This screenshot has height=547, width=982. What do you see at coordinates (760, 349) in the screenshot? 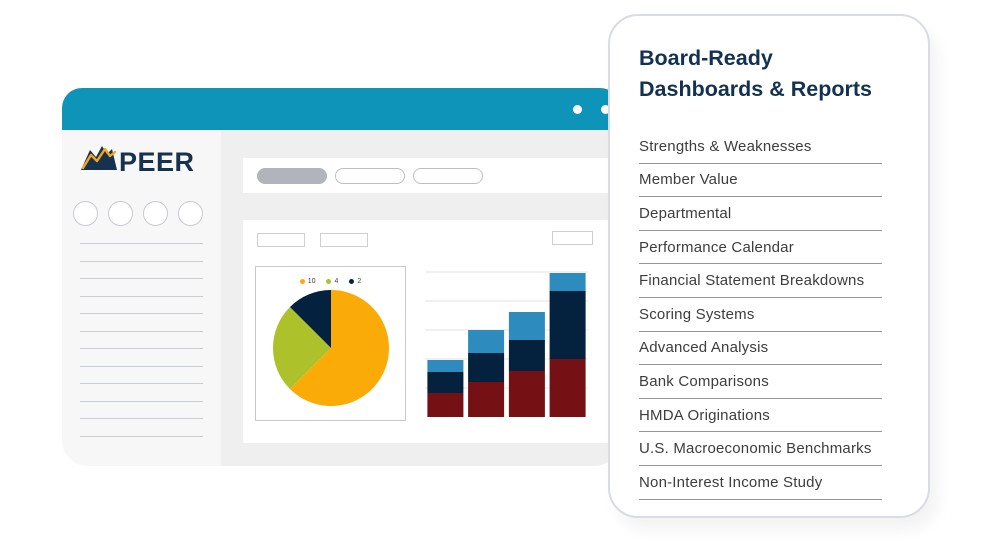
I see `list-item: Advanced Analysis` at bounding box center [760, 349].